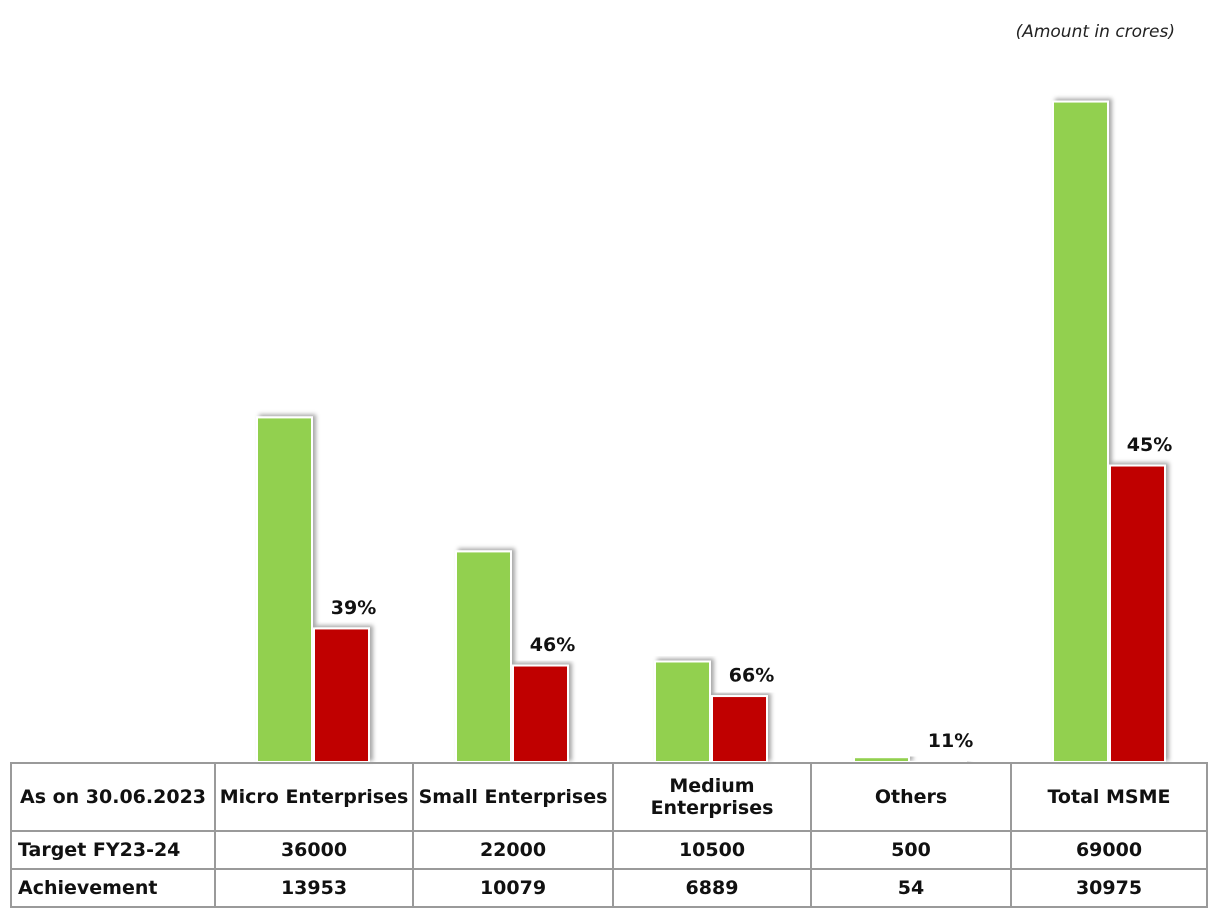 Image resolution: width=1208 pixels, height=909 pixels. What do you see at coordinates (113, 850) in the screenshot?
I see `series-name: Target FY23-24` at bounding box center [113, 850].